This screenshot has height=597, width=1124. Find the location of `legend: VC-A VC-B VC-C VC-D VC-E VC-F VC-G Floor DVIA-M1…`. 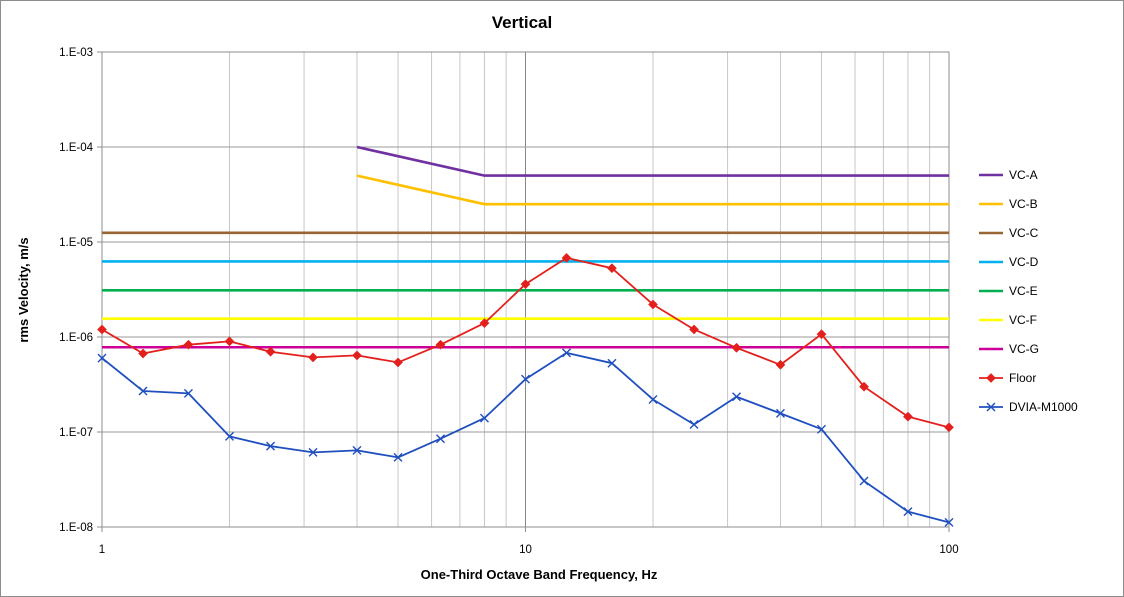

legend: VC-A VC-B VC-C VC-D VC-E VC-F VC-G Floor DVIA-M1… is located at coordinates (1028, 291).